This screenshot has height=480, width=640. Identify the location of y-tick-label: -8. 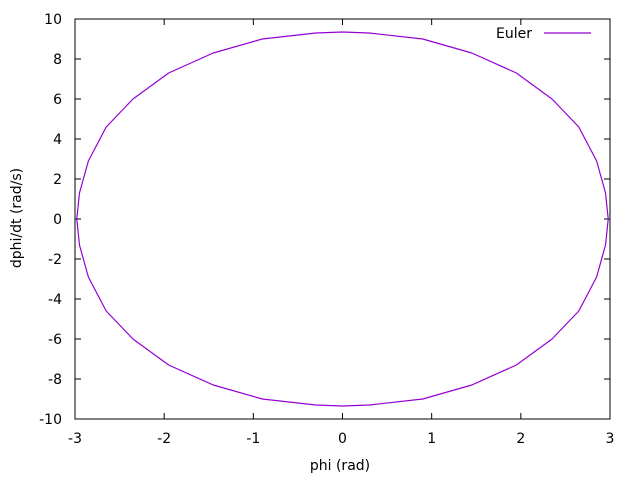
(55, 380).